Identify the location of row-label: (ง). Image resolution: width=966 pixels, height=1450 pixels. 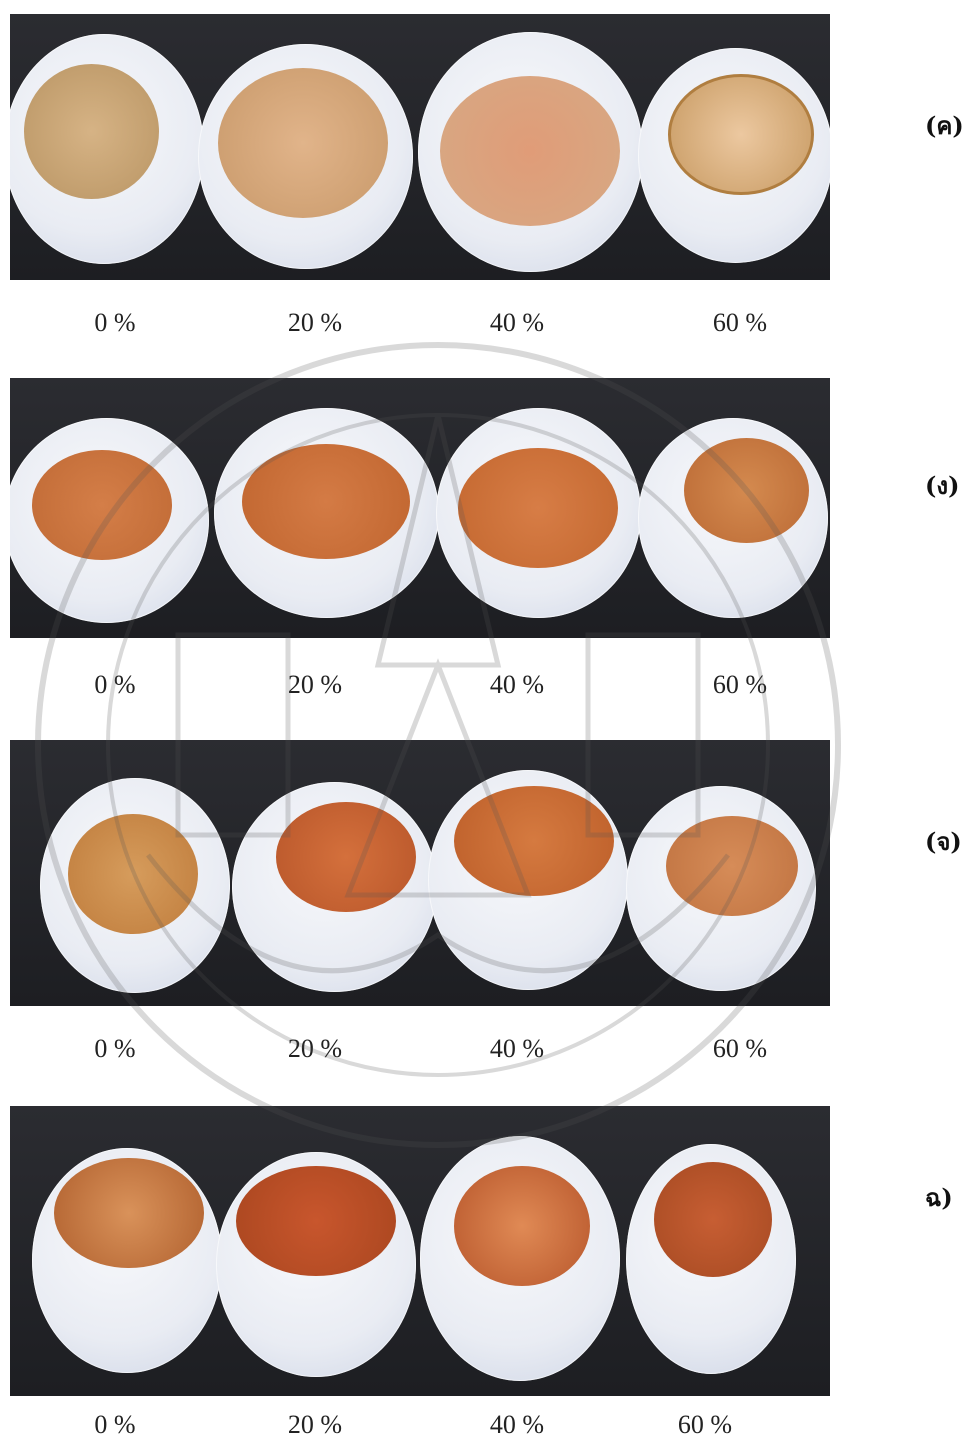
(942, 485).